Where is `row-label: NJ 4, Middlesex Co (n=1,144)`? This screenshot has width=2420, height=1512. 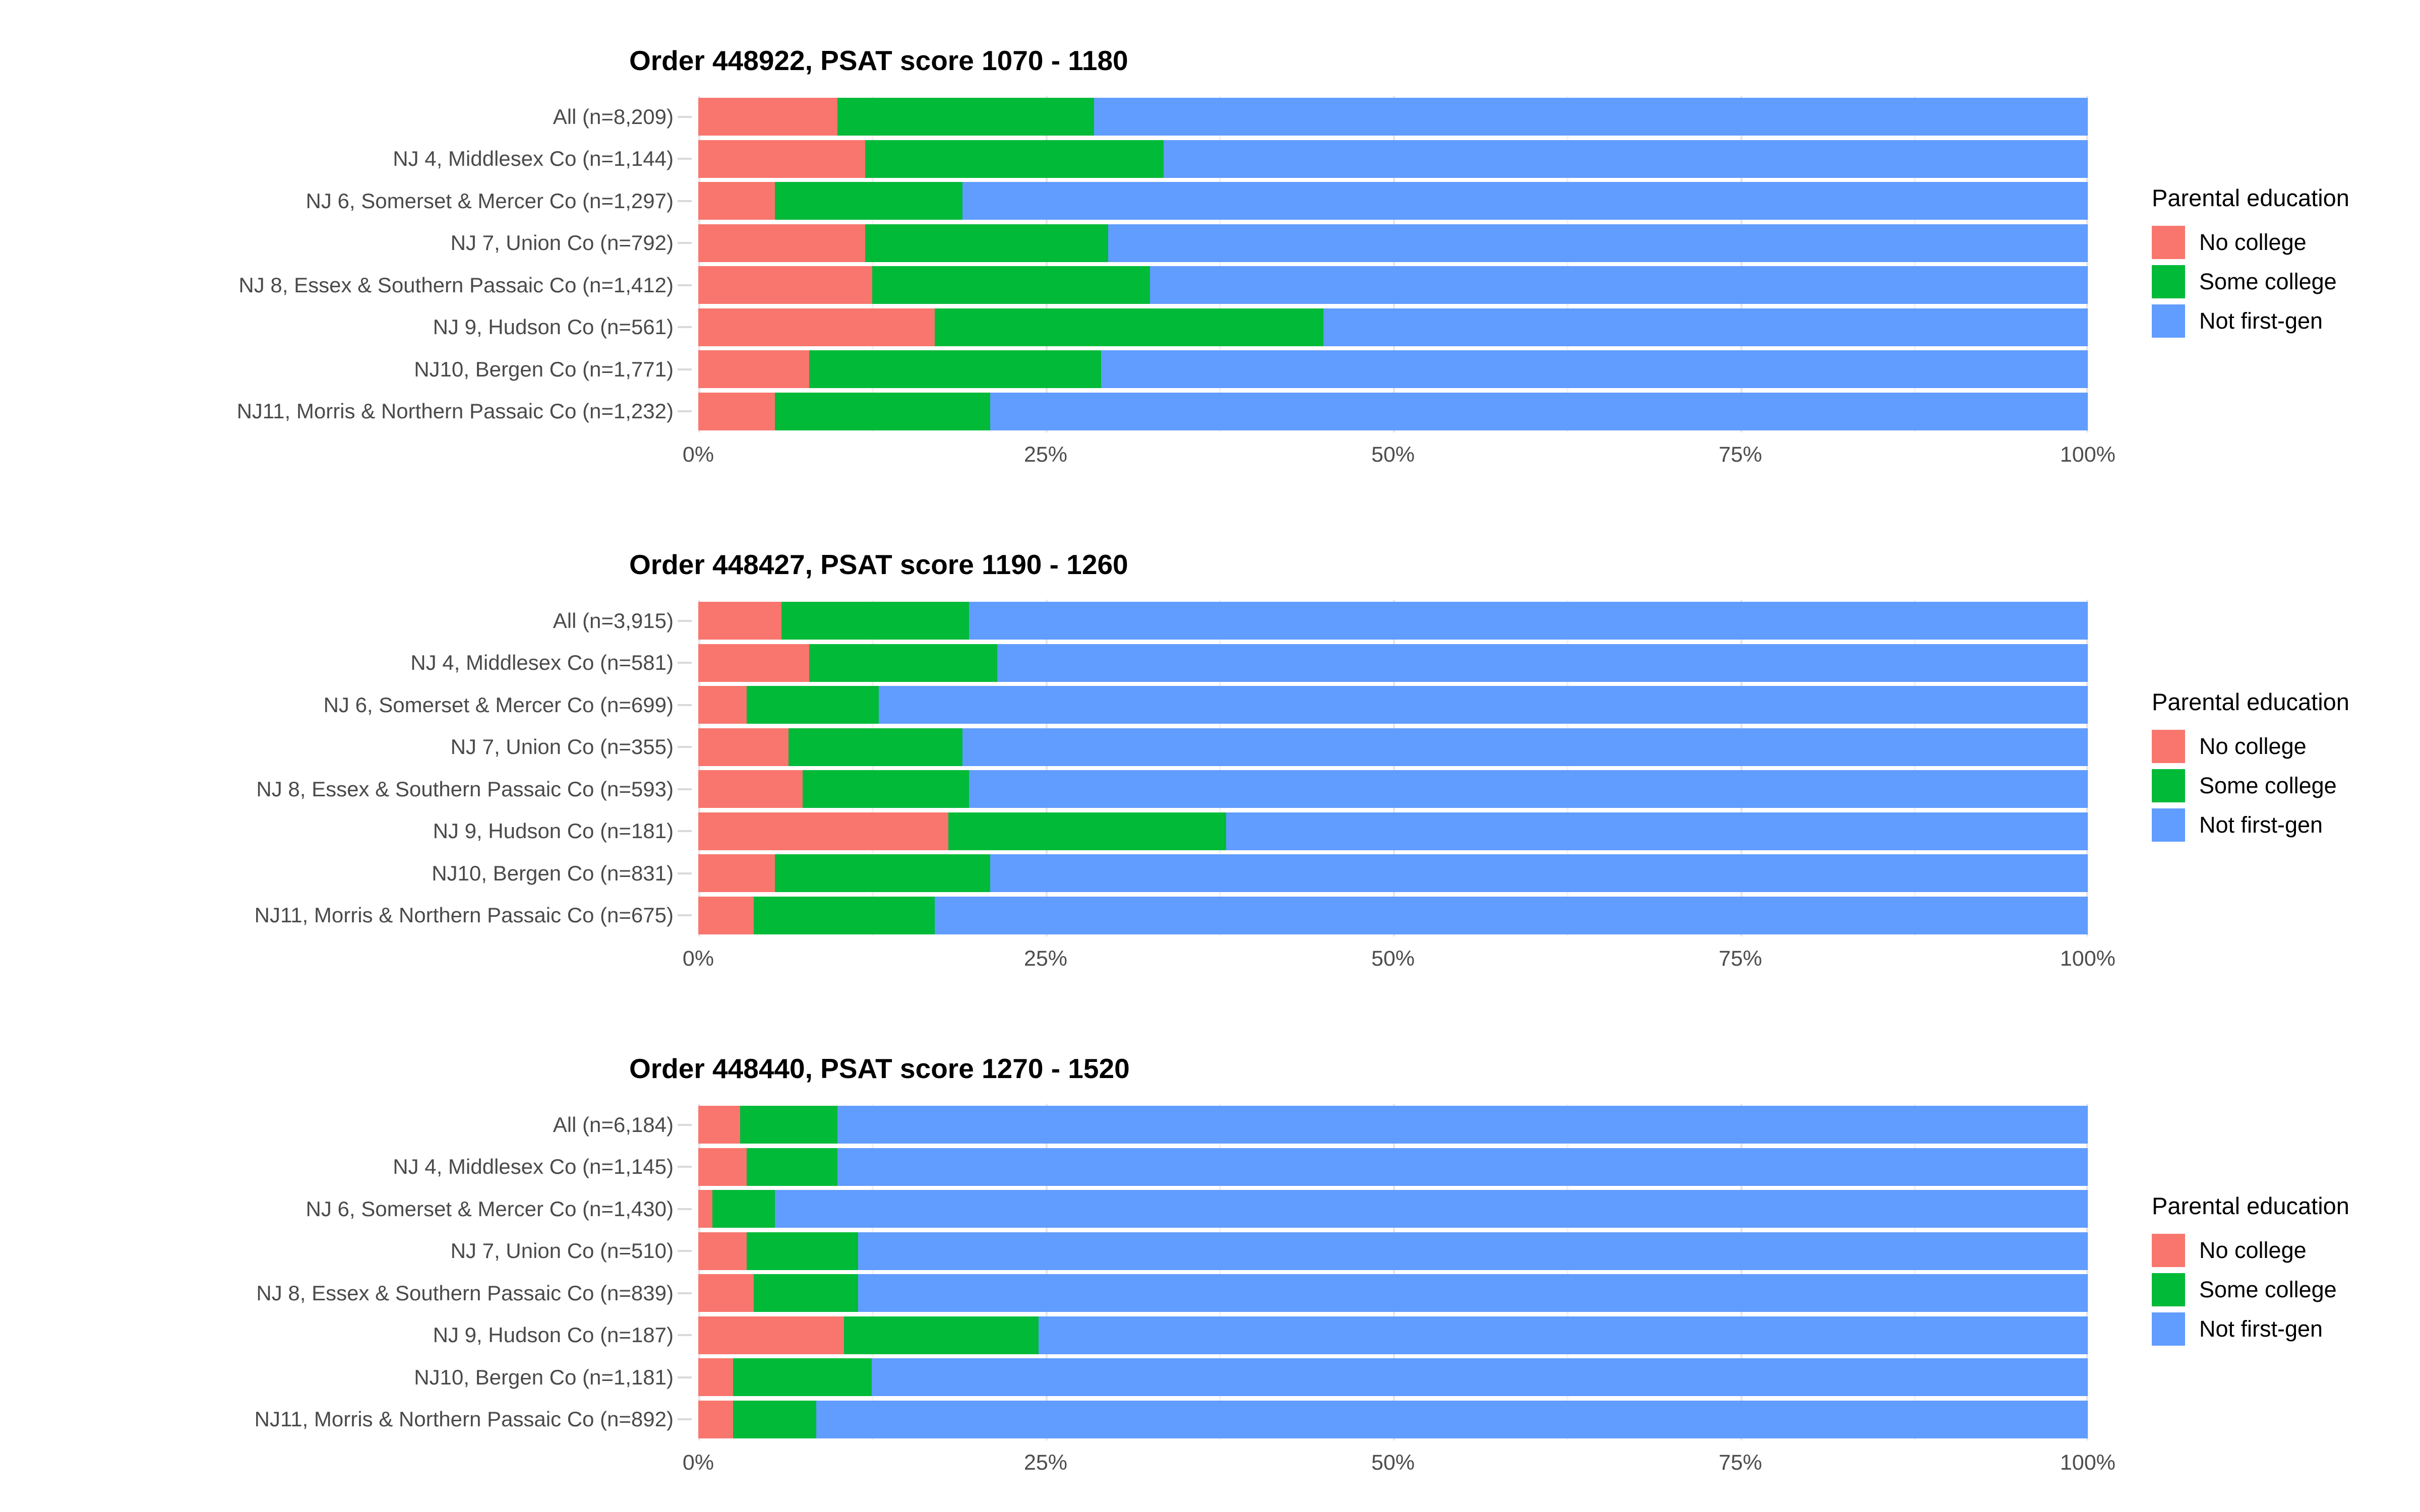 row-label: NJ 4, Middlesex Co (n=1,144) is located at coordinates (533, 159).